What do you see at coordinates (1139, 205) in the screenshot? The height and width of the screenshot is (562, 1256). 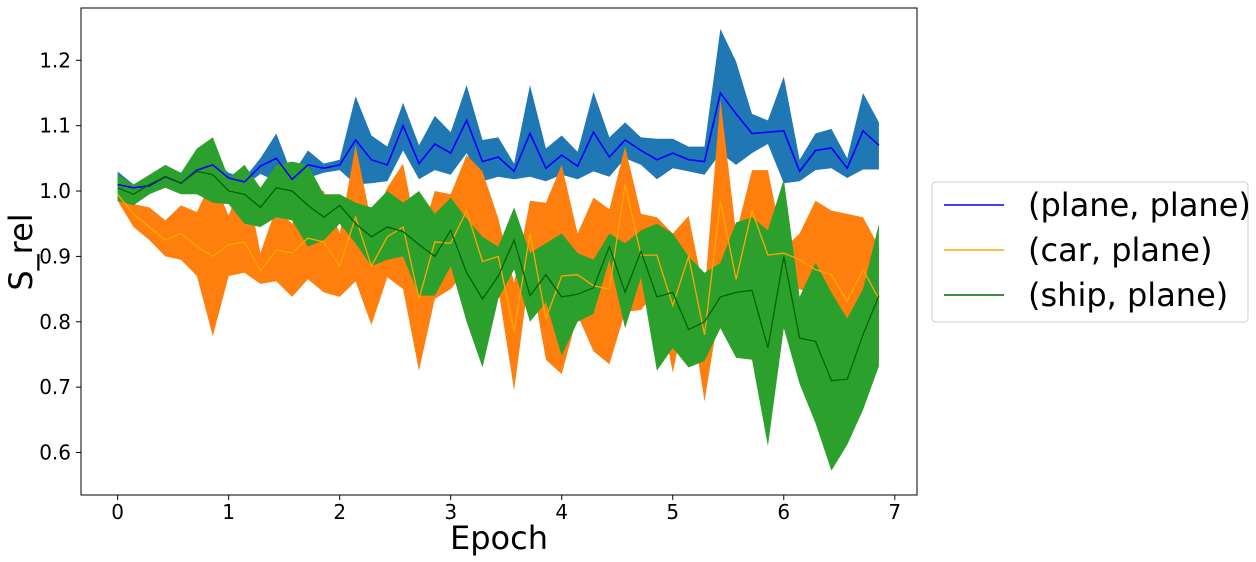 I see `legend-label: (plane, plane)` at bounding box center [1139, 205].